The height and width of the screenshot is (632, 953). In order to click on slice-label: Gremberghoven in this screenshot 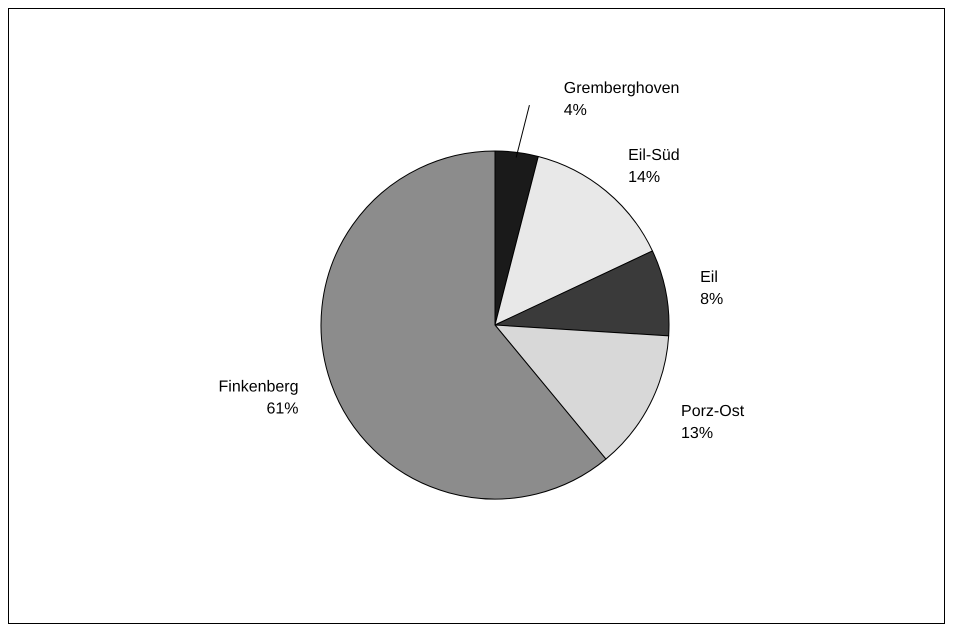, I will do `click(622, 89)`.